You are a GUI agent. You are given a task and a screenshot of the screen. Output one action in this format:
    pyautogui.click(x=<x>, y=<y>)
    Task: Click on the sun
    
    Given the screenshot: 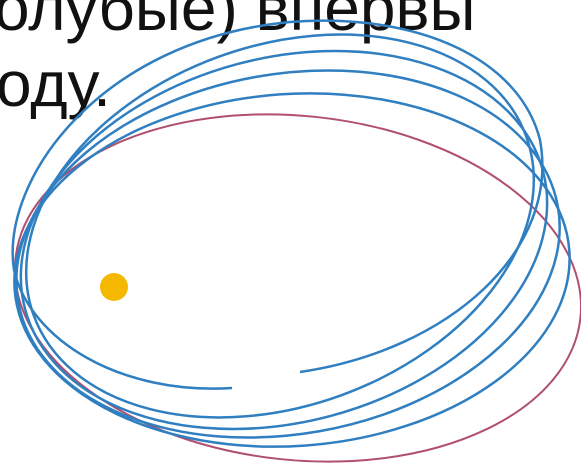 What is the action you would take?
    pyautogui.click(x=114, y=287)
    